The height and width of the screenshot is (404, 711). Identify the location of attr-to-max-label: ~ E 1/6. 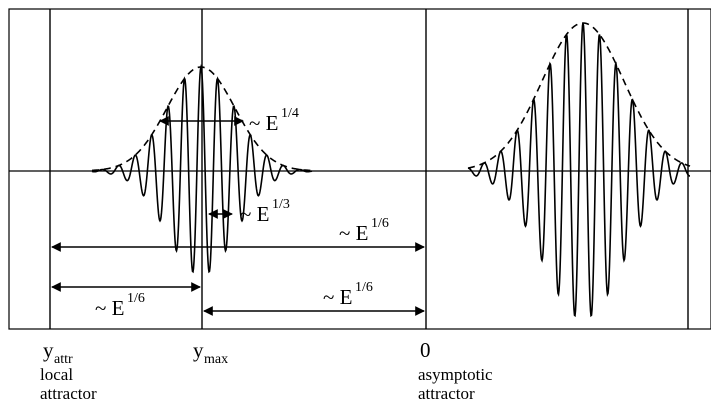
(120, 305).